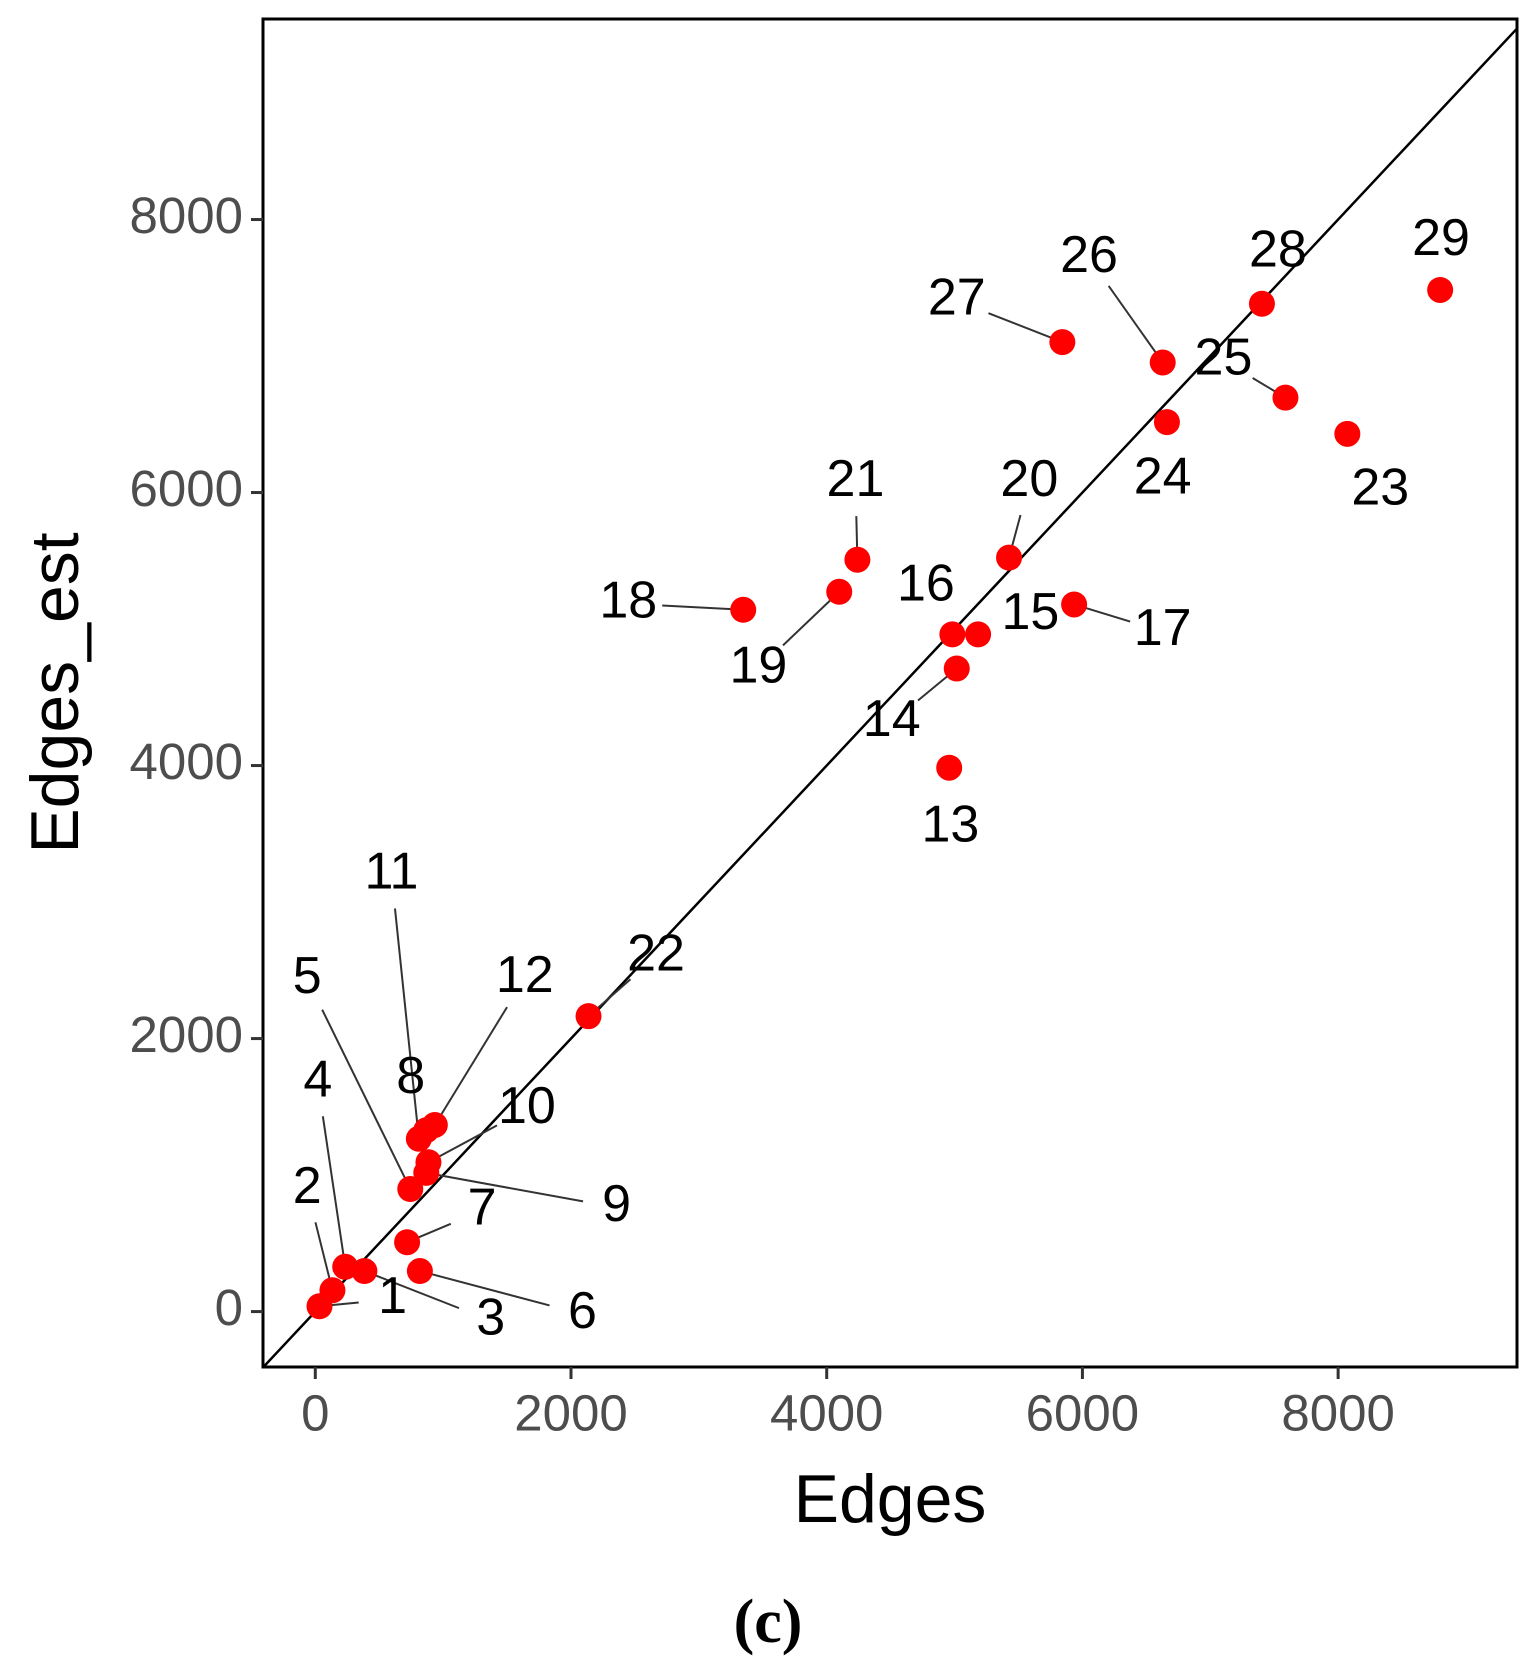 This screenshot has height=1672, width=1536. I want to click on point-label: 13, so click(950, 824).